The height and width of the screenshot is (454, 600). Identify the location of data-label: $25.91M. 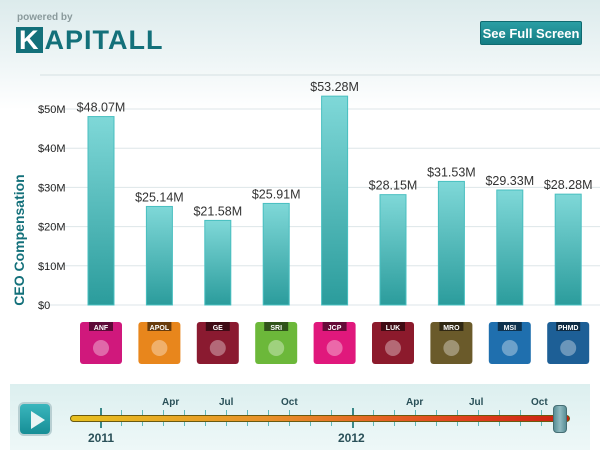
(276, 194).